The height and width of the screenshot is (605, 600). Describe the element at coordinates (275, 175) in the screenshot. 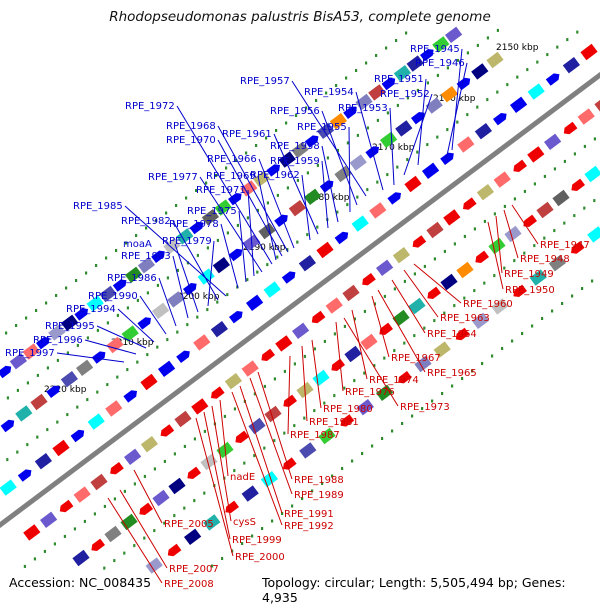

I see `gene-label-top: RPE_1962` at that location.